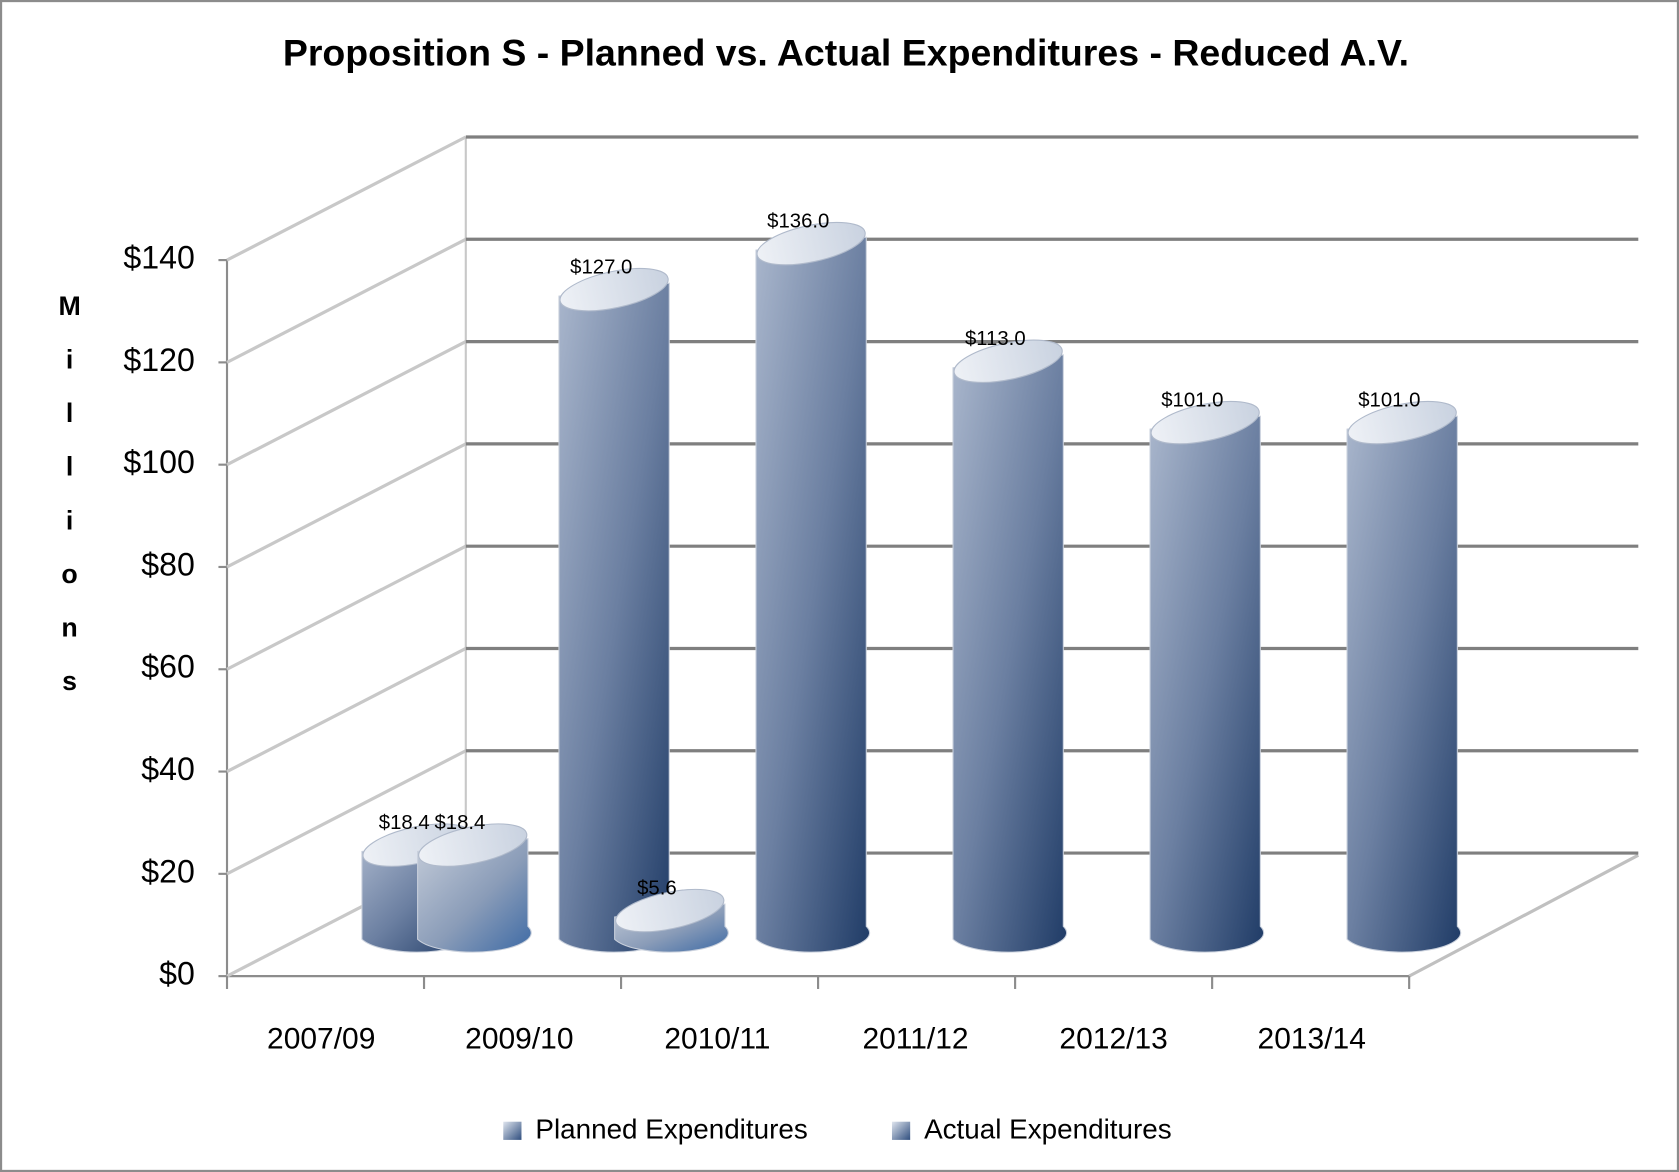 The width and height of the screenshot is (1679, 1172). I want to click on y-axis-label: Millions, so click(70, 505).